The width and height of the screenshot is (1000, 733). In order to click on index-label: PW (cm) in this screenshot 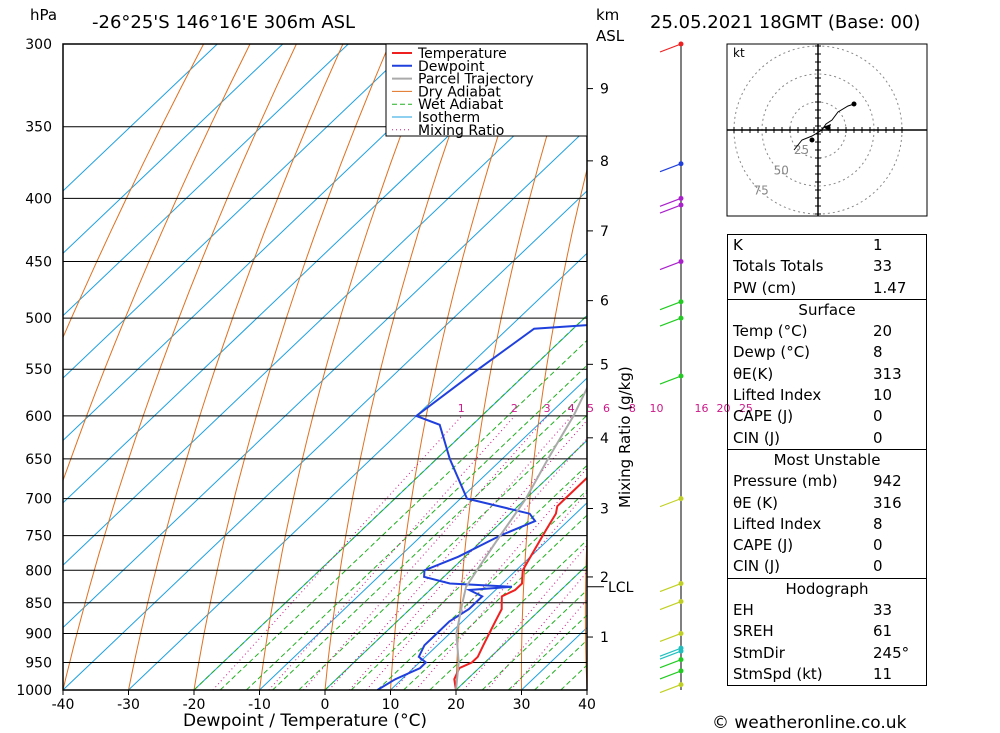, I will do `click(765, 287)`.